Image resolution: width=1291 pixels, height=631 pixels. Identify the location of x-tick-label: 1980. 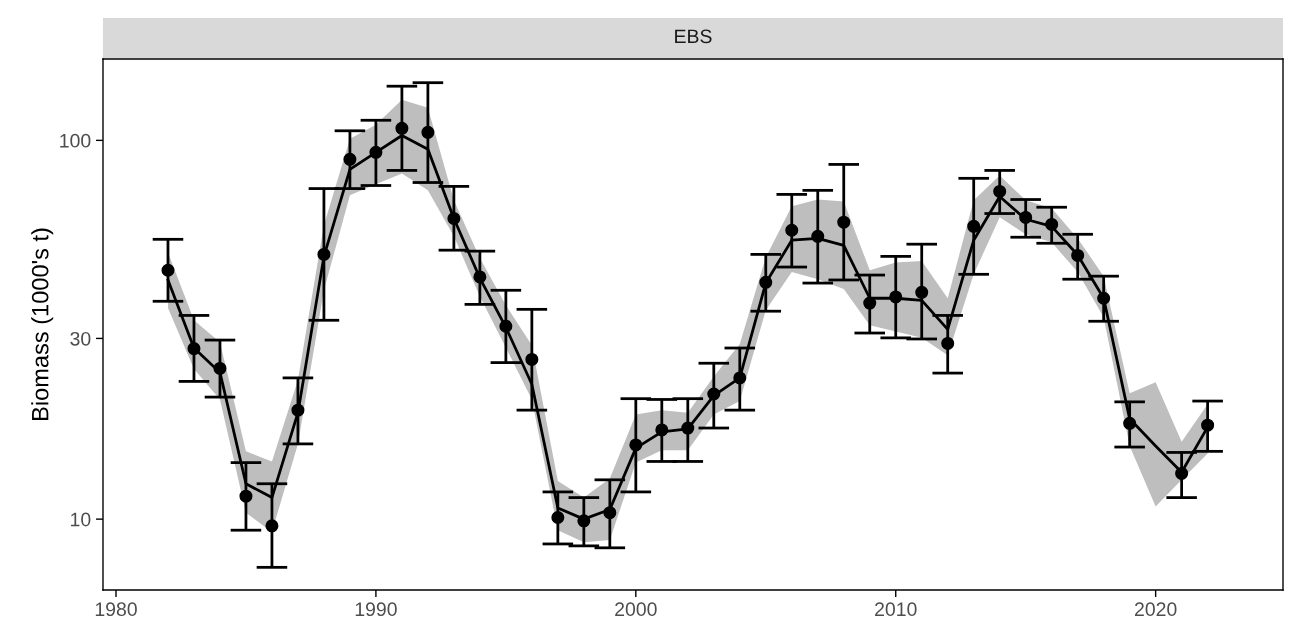
(116, 609).